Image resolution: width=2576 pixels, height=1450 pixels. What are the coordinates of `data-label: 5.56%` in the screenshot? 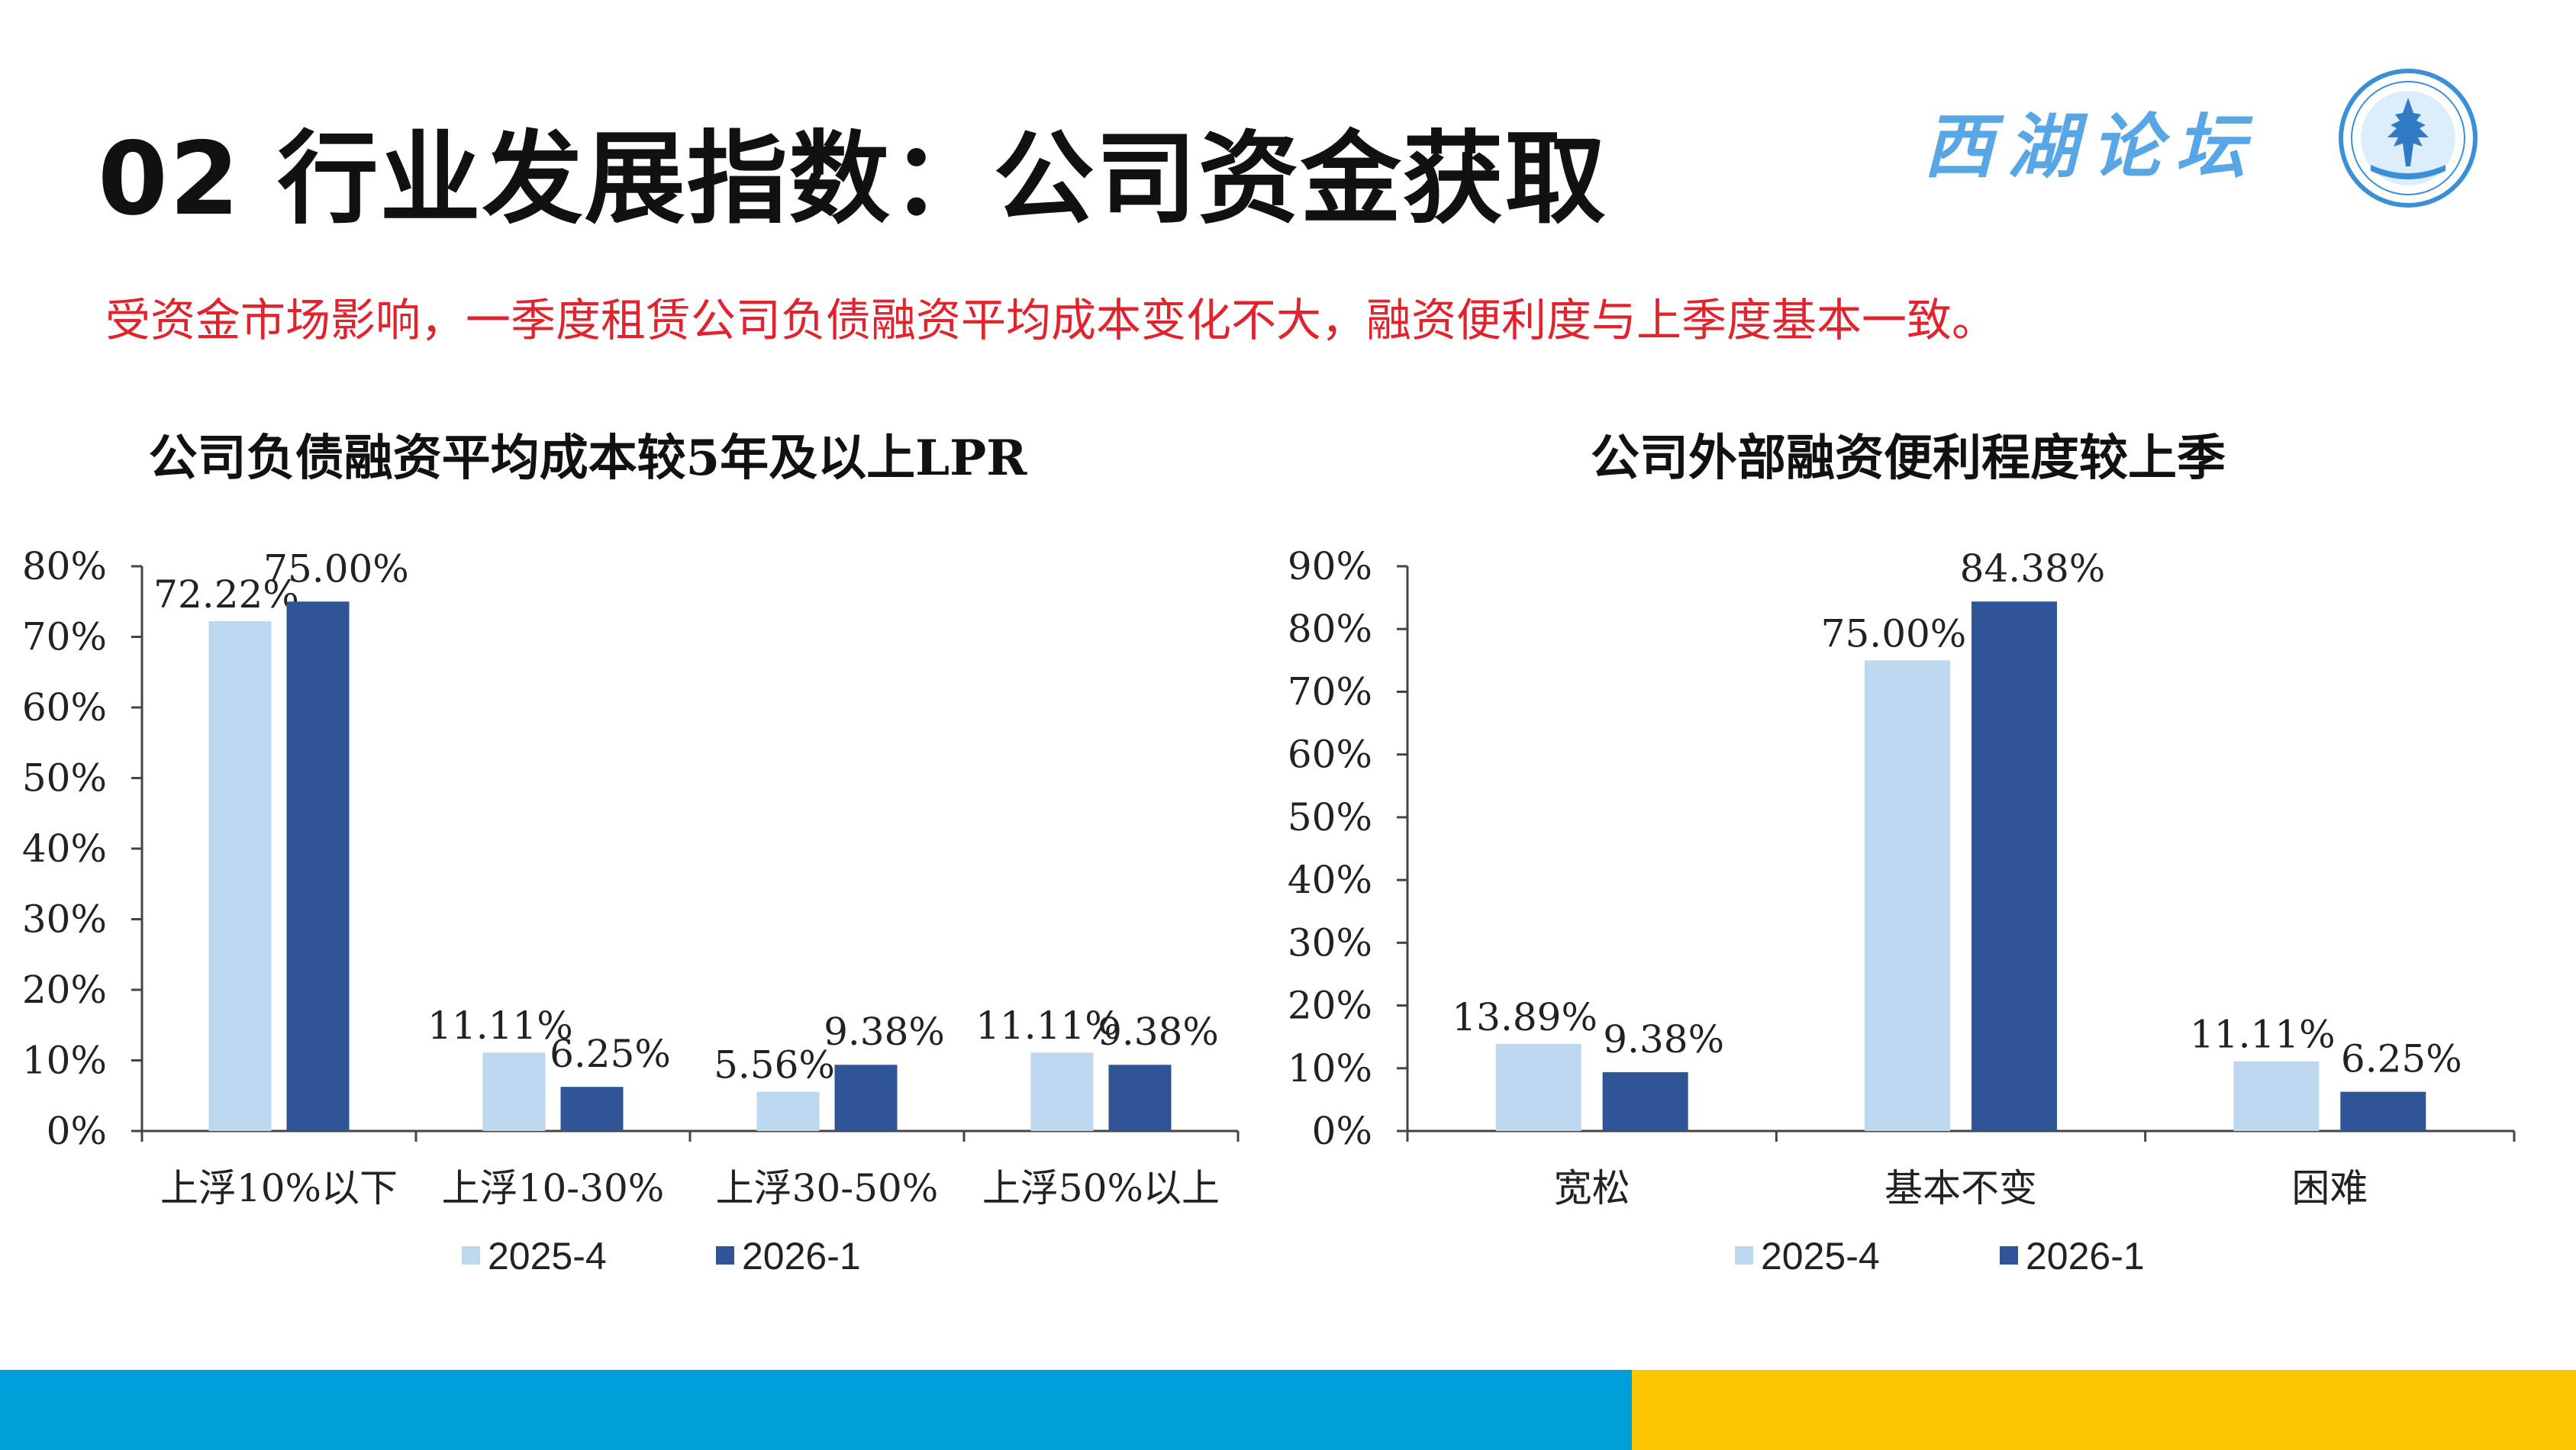 It's located at (775, 1065).